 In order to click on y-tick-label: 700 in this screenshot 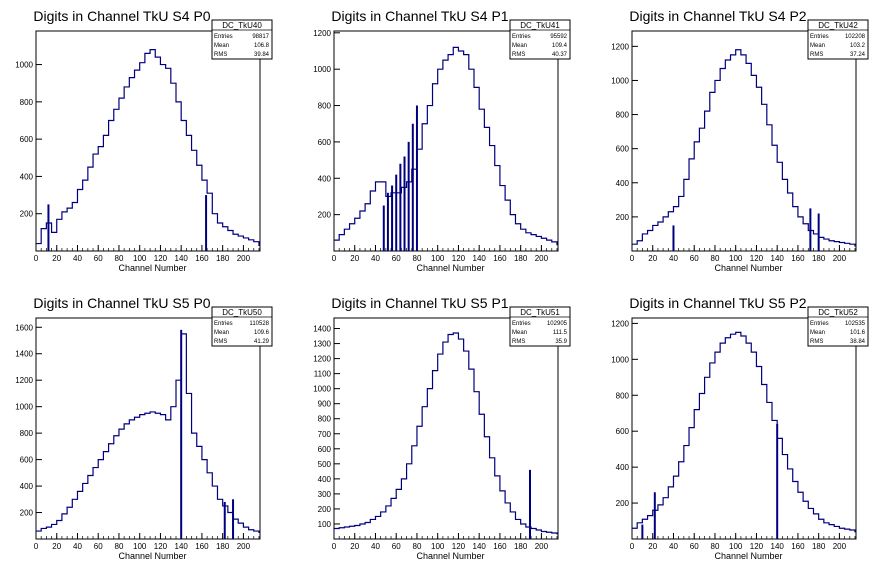, I will do `click(325, 434)`.